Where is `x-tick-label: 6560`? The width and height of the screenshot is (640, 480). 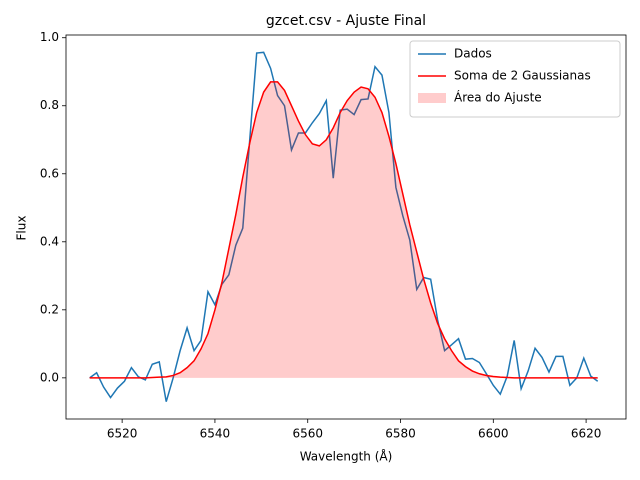 x-tick-label: 6560 is located at coordinates (307, 434).